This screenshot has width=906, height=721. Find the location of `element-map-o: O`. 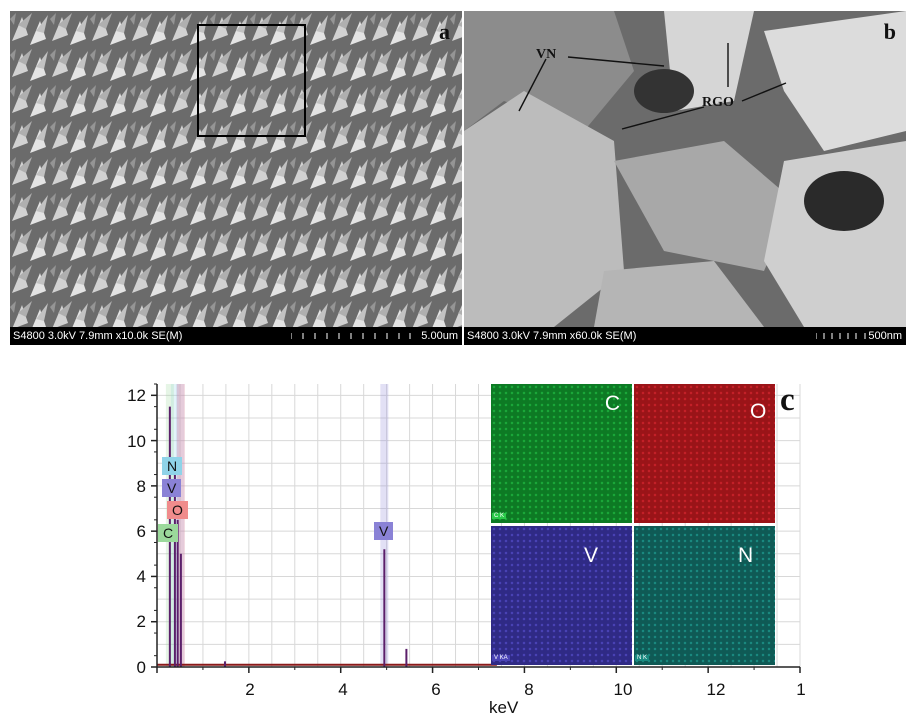

element-map-o: O is located at coordinates (704, 453).